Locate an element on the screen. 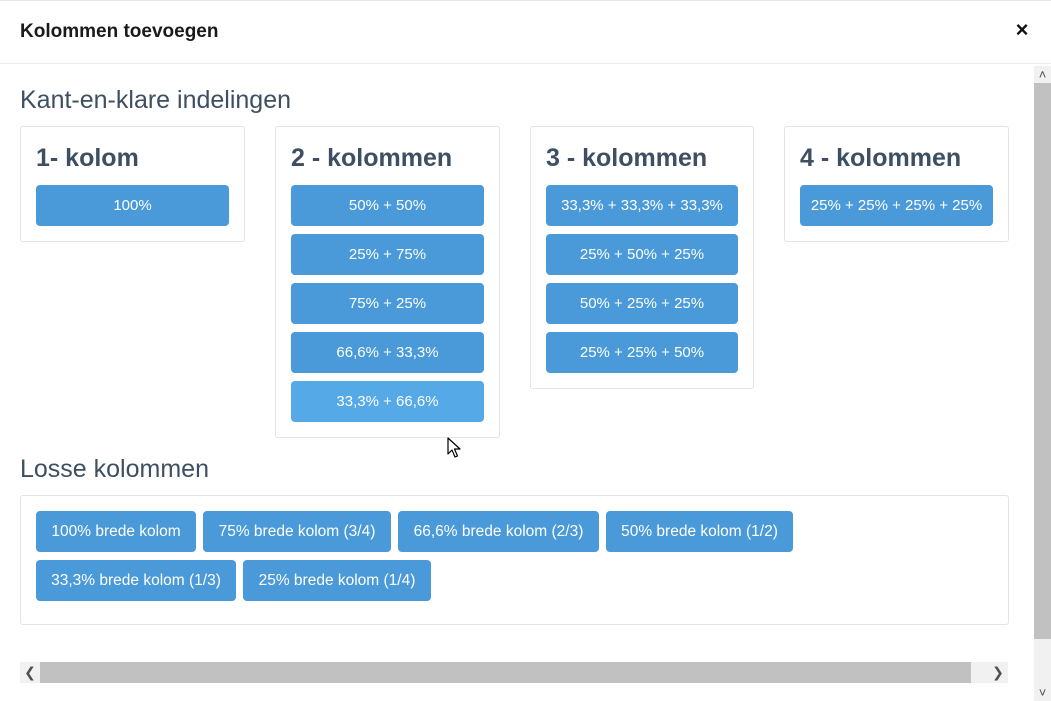 The image size is (1051, 701). horizontal-scrollbar: ❮ ❯ is located at coordinates (514, 672).